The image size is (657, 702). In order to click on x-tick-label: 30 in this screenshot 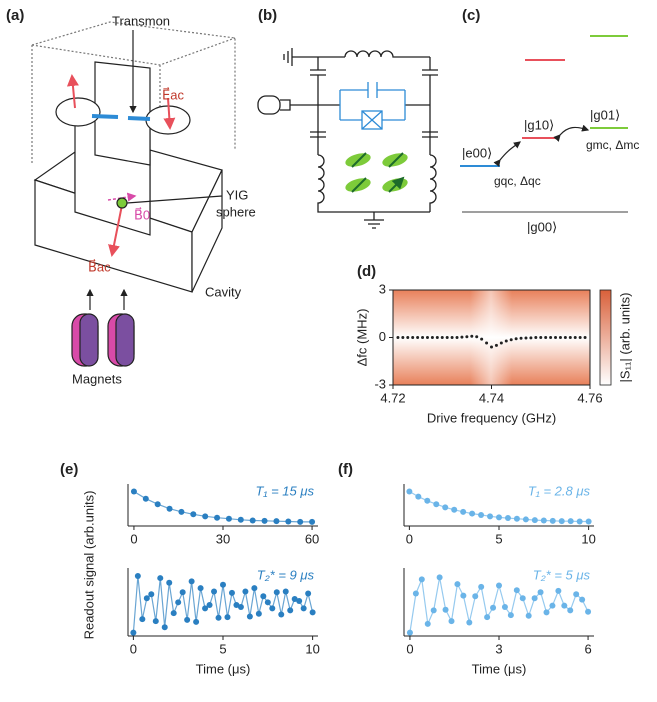, I will do `click(223, 538)`.